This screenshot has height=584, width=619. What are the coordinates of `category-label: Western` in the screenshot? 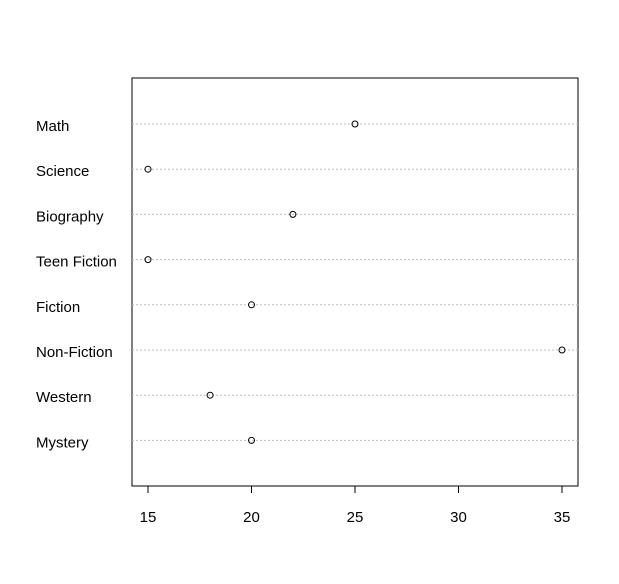 It's located at (64, 397).